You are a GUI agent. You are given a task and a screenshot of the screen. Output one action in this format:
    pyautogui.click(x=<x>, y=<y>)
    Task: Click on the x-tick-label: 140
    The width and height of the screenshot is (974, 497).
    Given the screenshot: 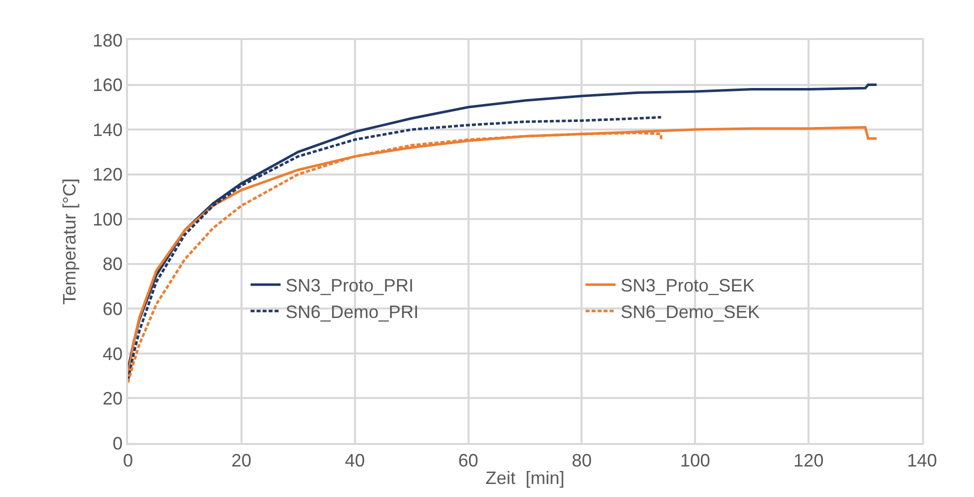 What is the action you would take?
    pyautogui.click(x=922, y=460)
    